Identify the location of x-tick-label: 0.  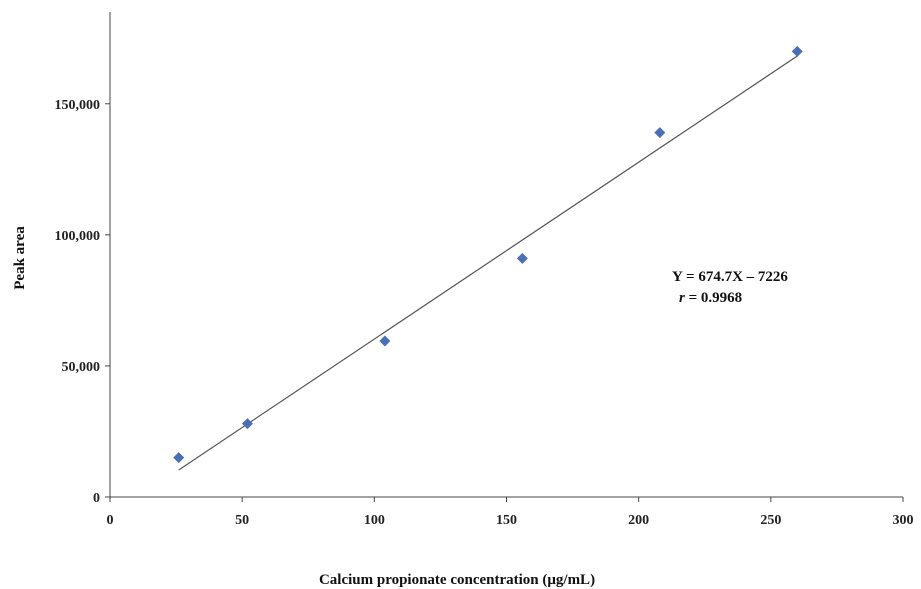
(110, 520).